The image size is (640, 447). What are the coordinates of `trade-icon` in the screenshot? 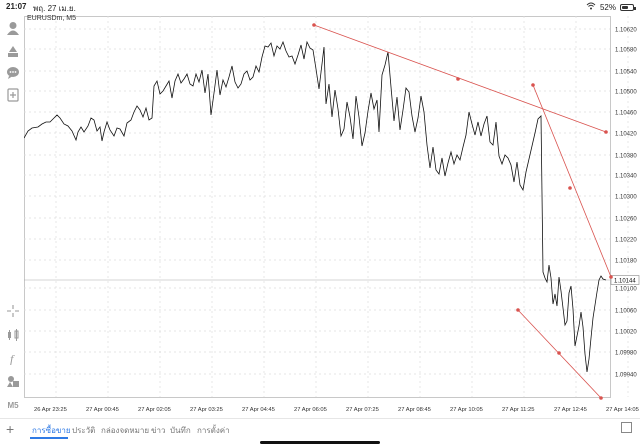 It's located at (13, 51).